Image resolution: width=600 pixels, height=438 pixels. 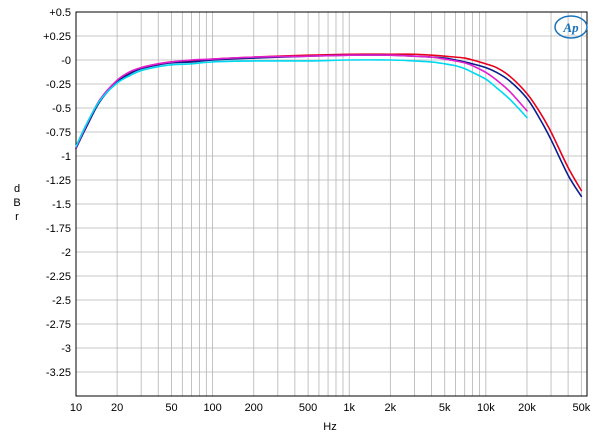 I want to click on y-tick-label: +0.5, so click(x=60, y=13).